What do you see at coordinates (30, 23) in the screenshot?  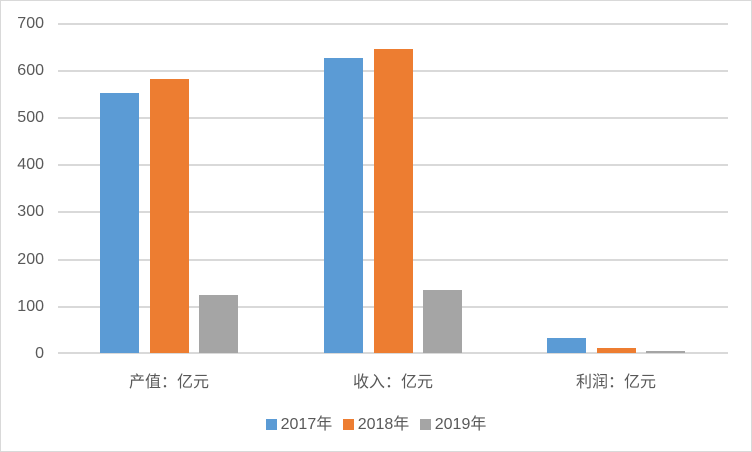 I see `y-tick-label: 700` at bounding box center [30, 23].